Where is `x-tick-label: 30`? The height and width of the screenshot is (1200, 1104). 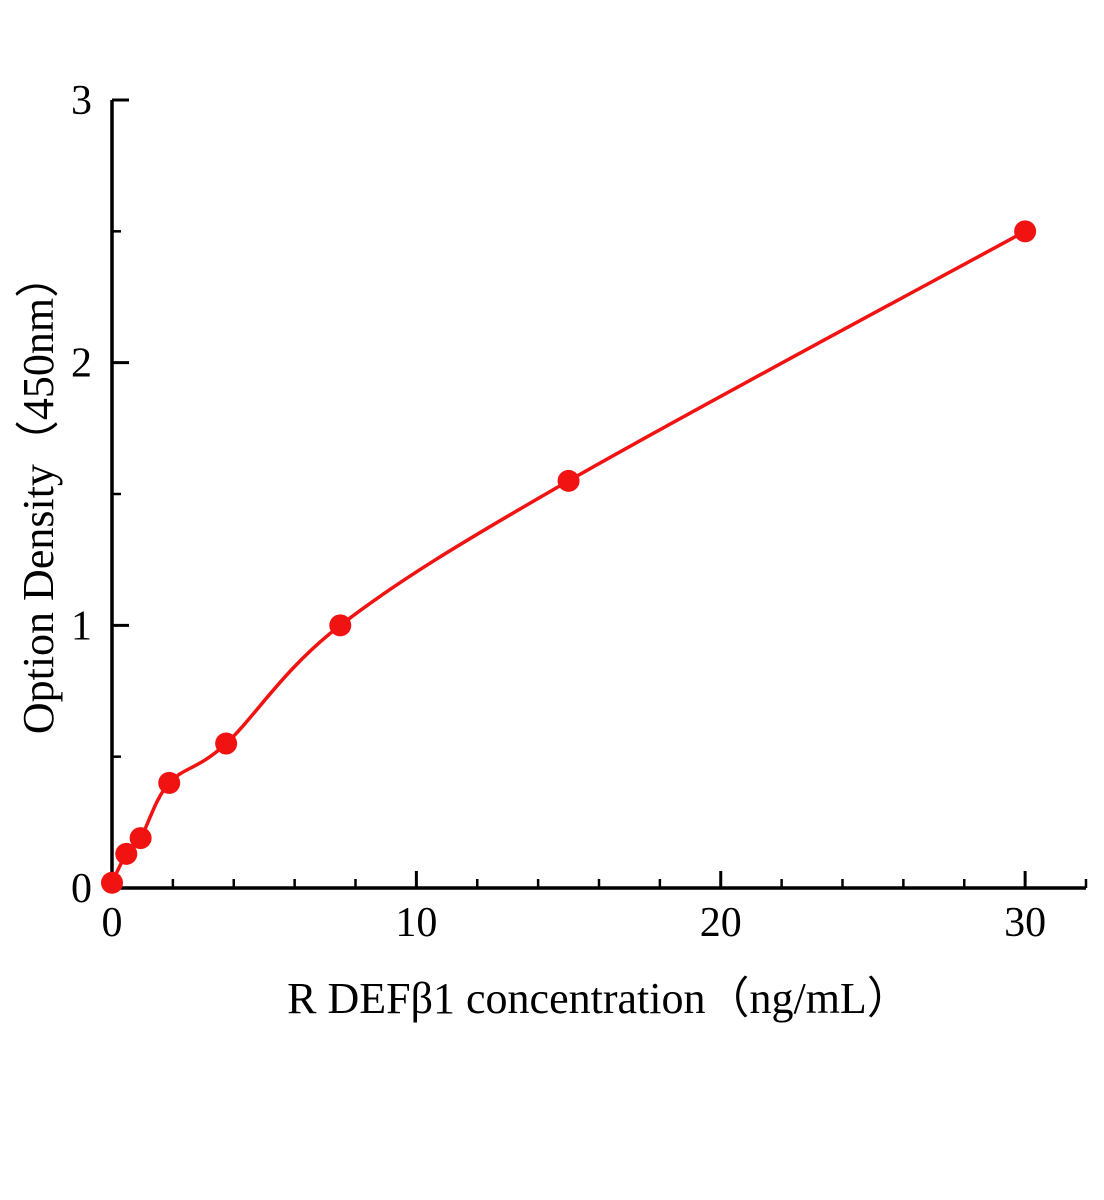 x-tick-label: 30 is located at coordinates (1025, 923).